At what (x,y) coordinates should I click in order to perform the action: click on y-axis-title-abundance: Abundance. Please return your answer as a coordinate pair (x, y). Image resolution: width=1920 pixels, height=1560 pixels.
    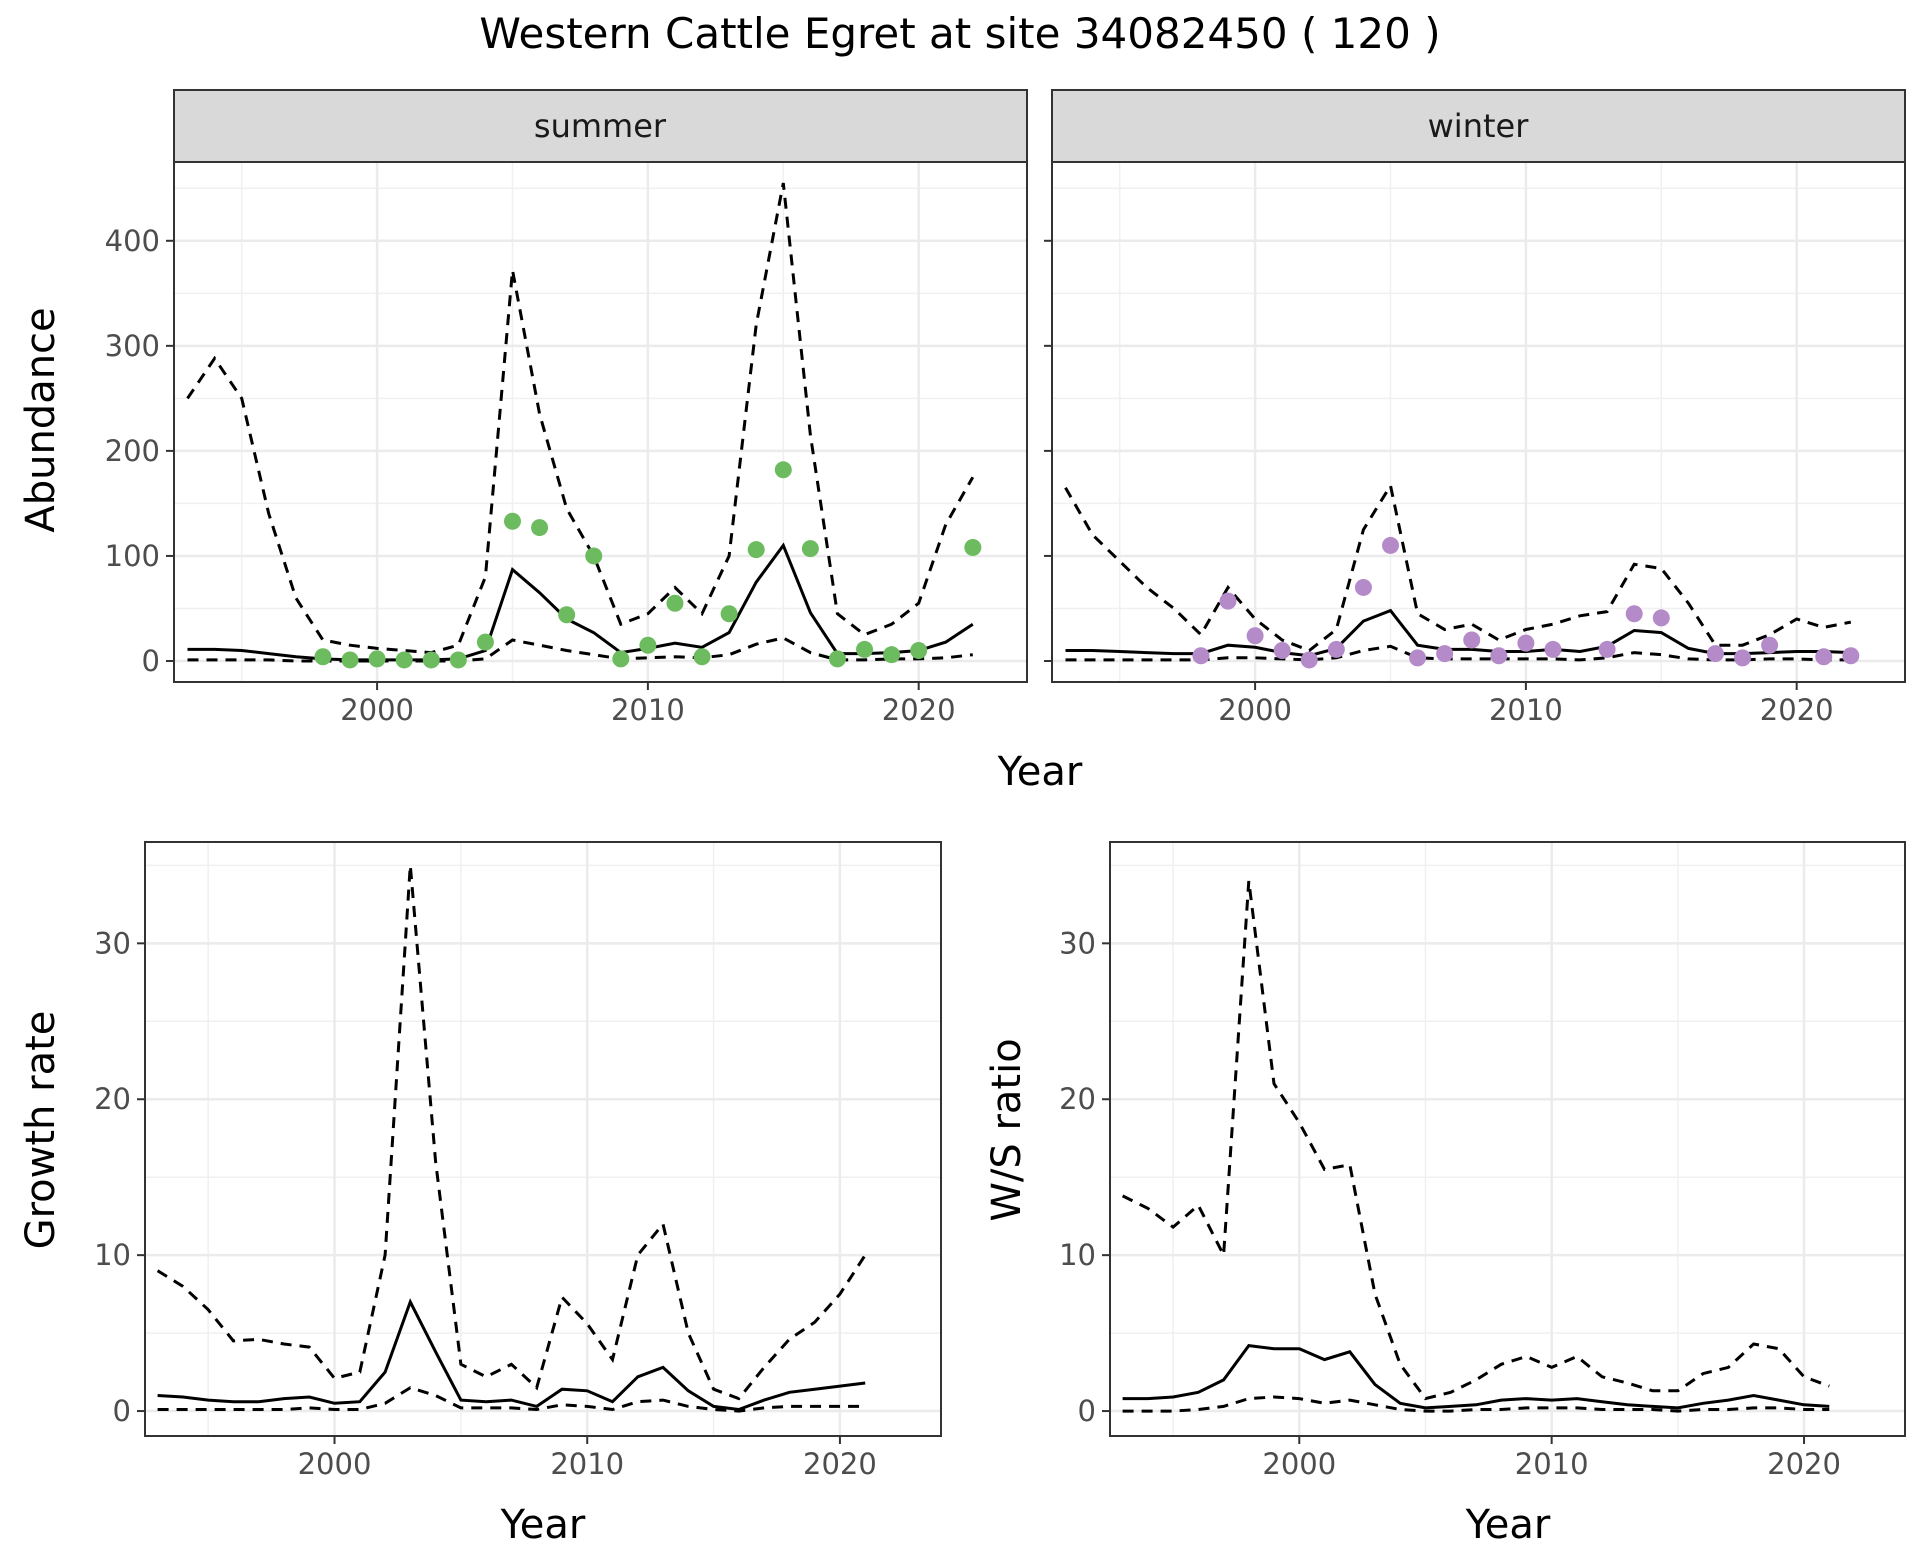
    Looking at the image, I should click on (41, 419).